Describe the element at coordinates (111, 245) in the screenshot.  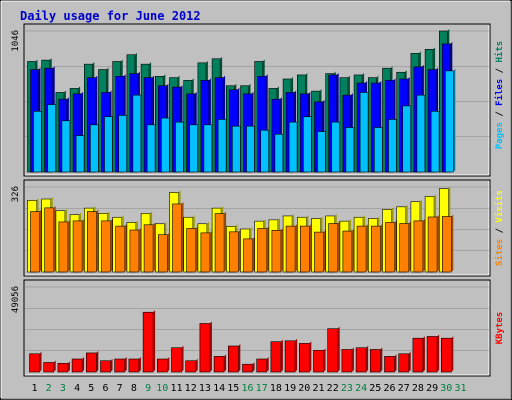
I see `bar-sites-6-side` at that location.